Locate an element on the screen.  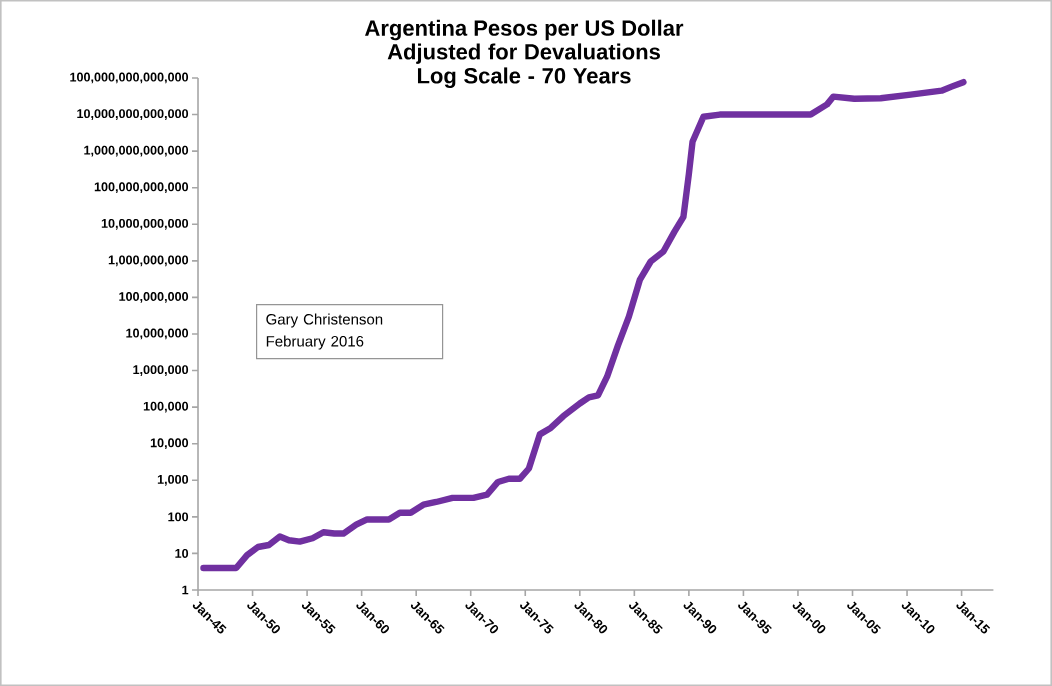
chart-subtitle: Adjusted for Devaluations Log Scale - 70 Years is located at coordinates (523, 66).